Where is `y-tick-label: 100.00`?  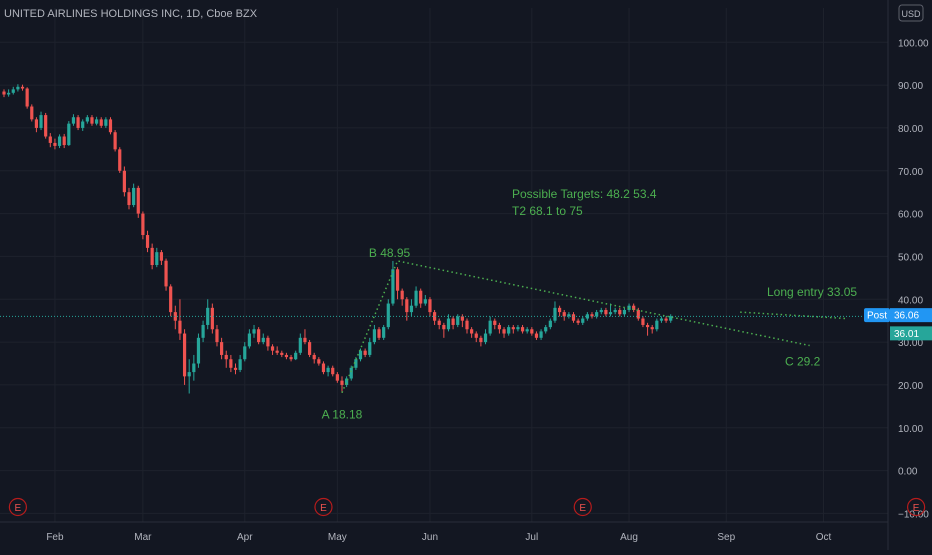 y-tick-label: 100.00 is located at coordinates (913, 43).